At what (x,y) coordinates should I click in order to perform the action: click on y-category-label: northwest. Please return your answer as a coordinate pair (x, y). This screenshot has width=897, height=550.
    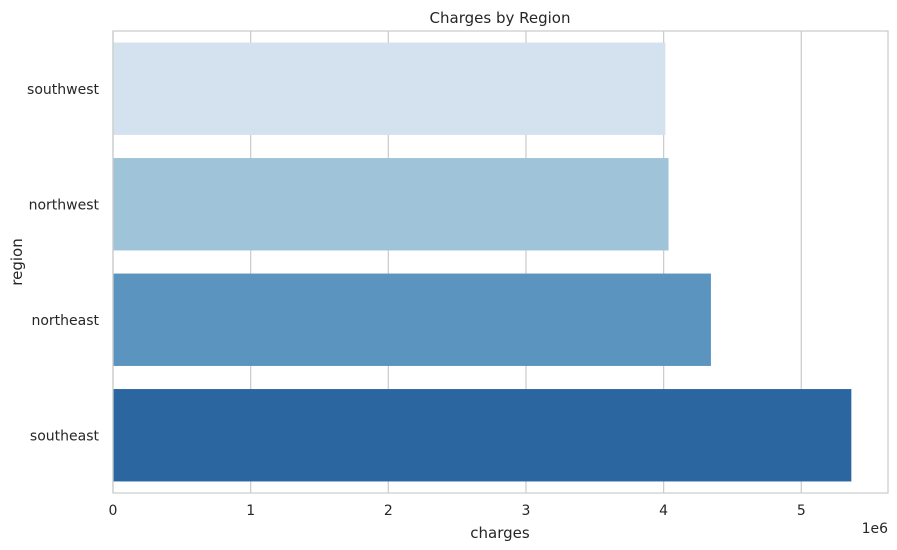
    Looking at the image, I should click on (64, 205).